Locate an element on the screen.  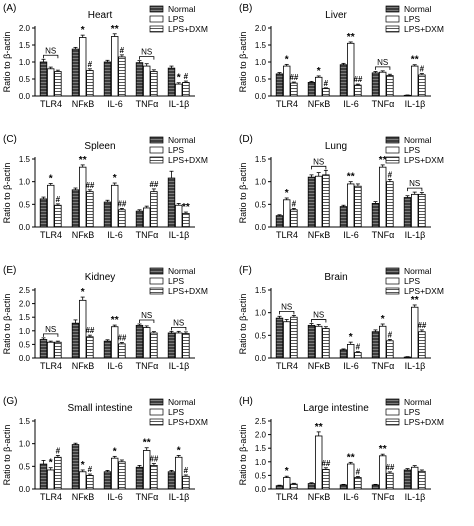
panel-title: Lung is located at coordinates (336, 146).